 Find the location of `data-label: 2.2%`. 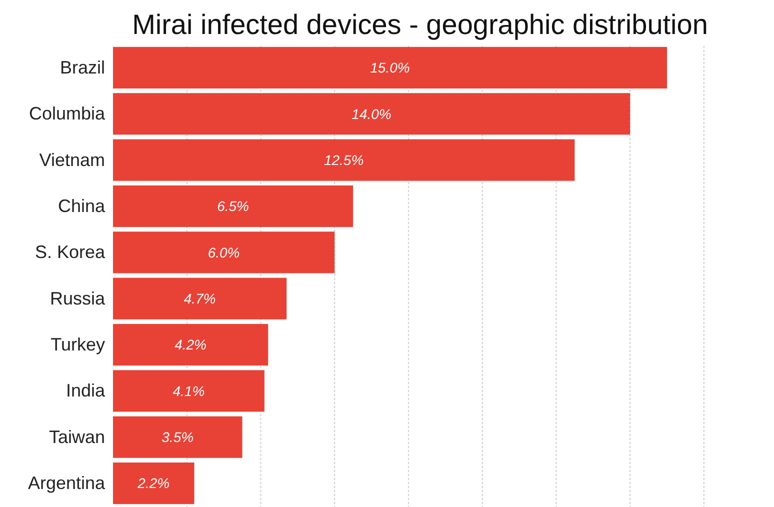

data-label: 2.2% is located at coordinates (153, 483).